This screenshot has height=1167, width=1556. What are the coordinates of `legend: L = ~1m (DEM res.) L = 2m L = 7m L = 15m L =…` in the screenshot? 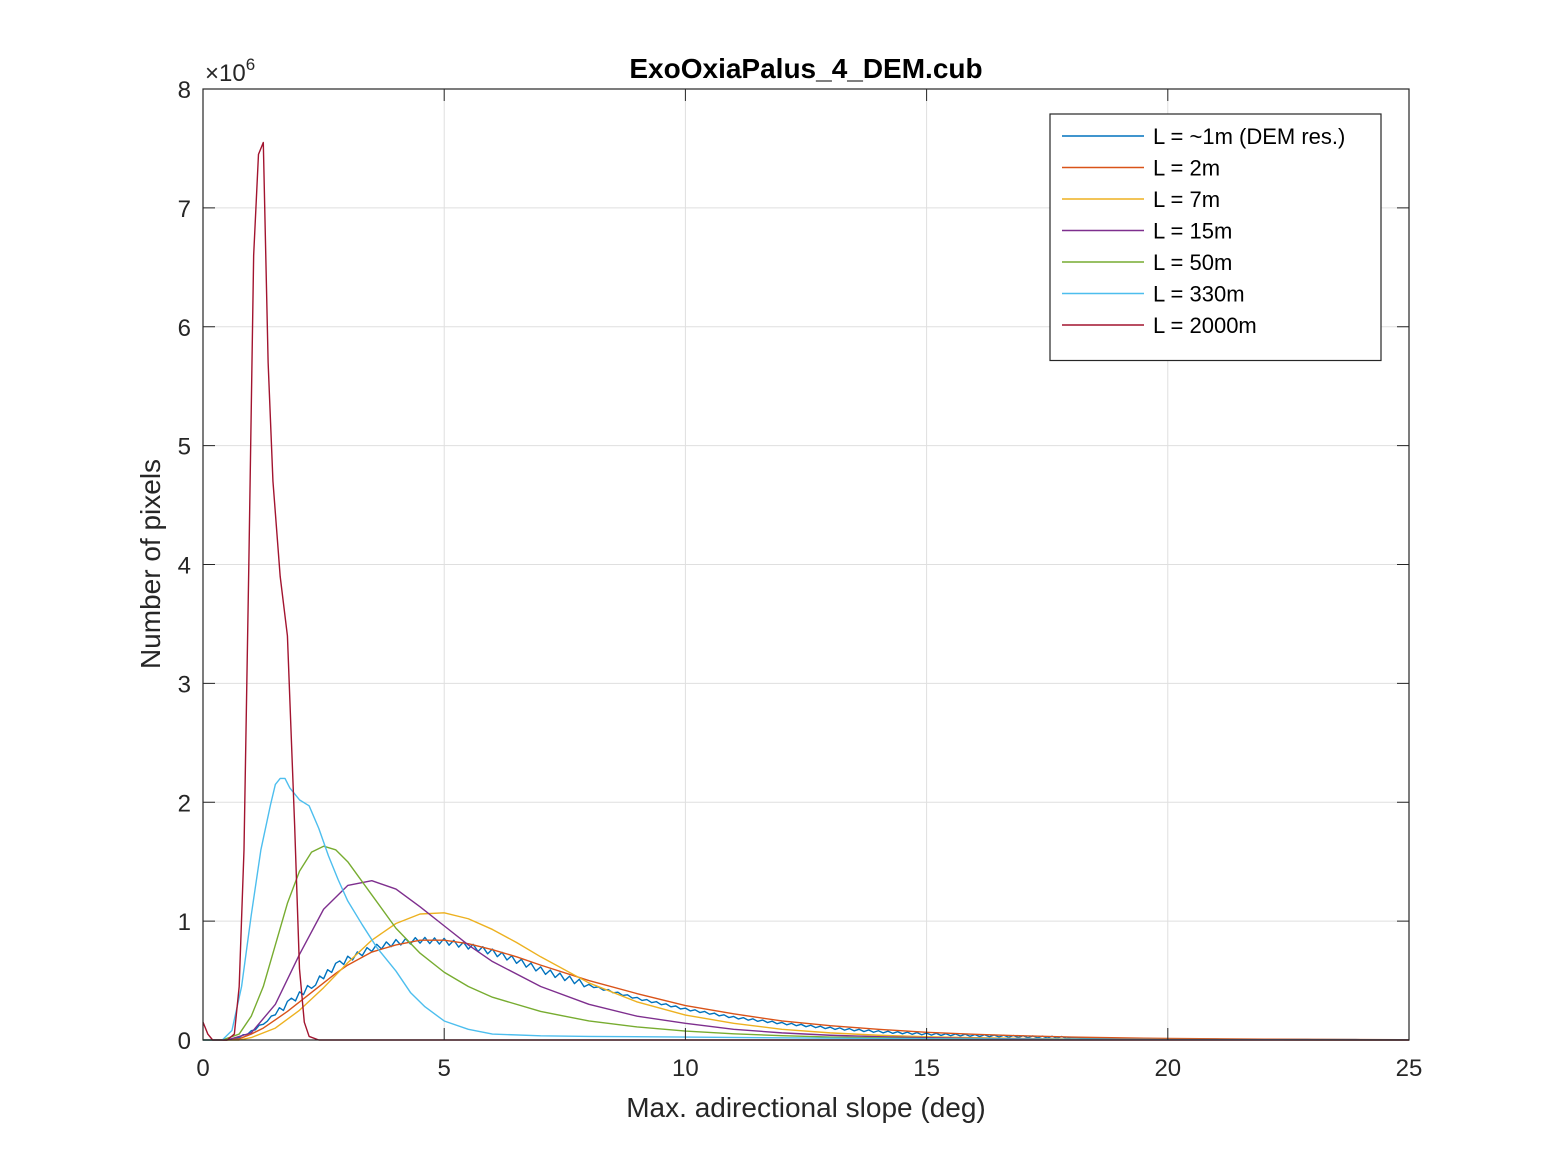 It's located at (1215, 237).